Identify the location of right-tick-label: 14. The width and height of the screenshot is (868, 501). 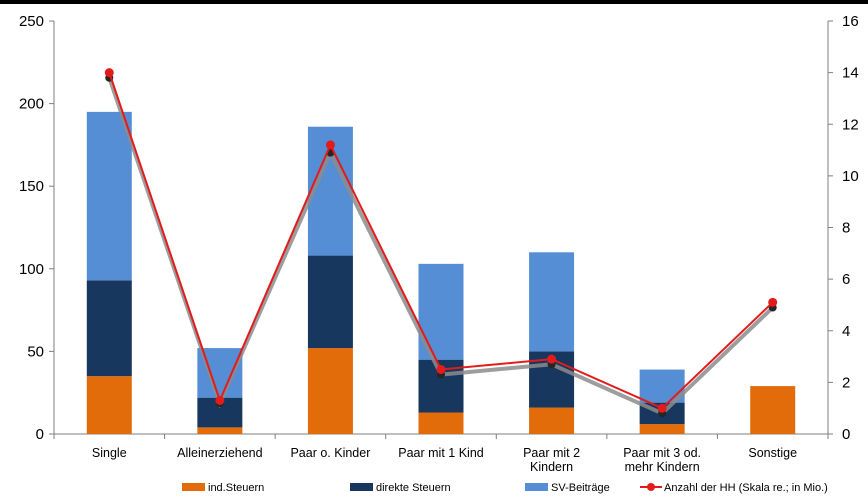
(850, 73).